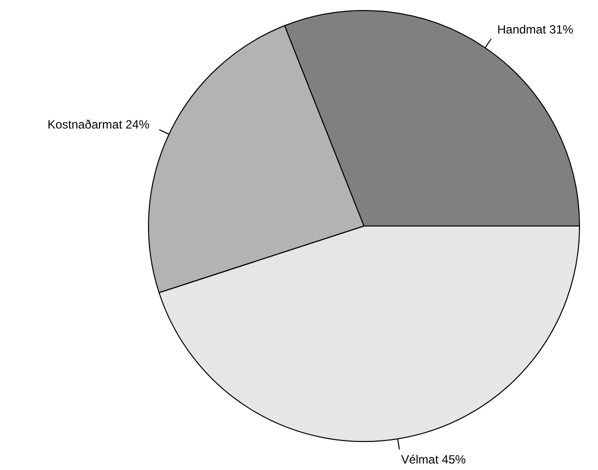 The height and width of the screenshot is (470, 598). I want to click on slice-label: Vélmat 45%, so click(433, 459).